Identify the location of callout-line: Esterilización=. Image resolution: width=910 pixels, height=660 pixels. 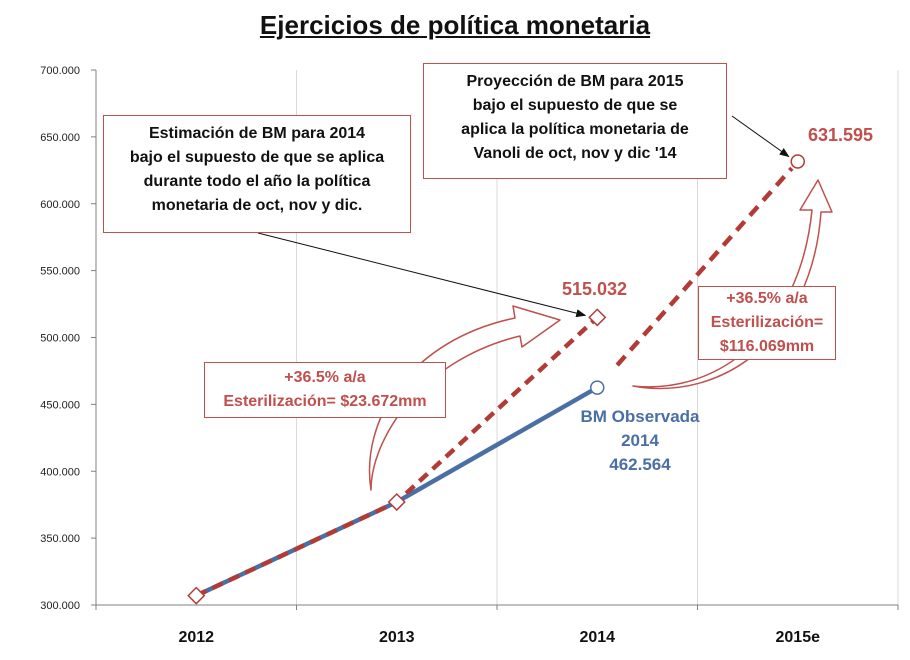
(767, 322).